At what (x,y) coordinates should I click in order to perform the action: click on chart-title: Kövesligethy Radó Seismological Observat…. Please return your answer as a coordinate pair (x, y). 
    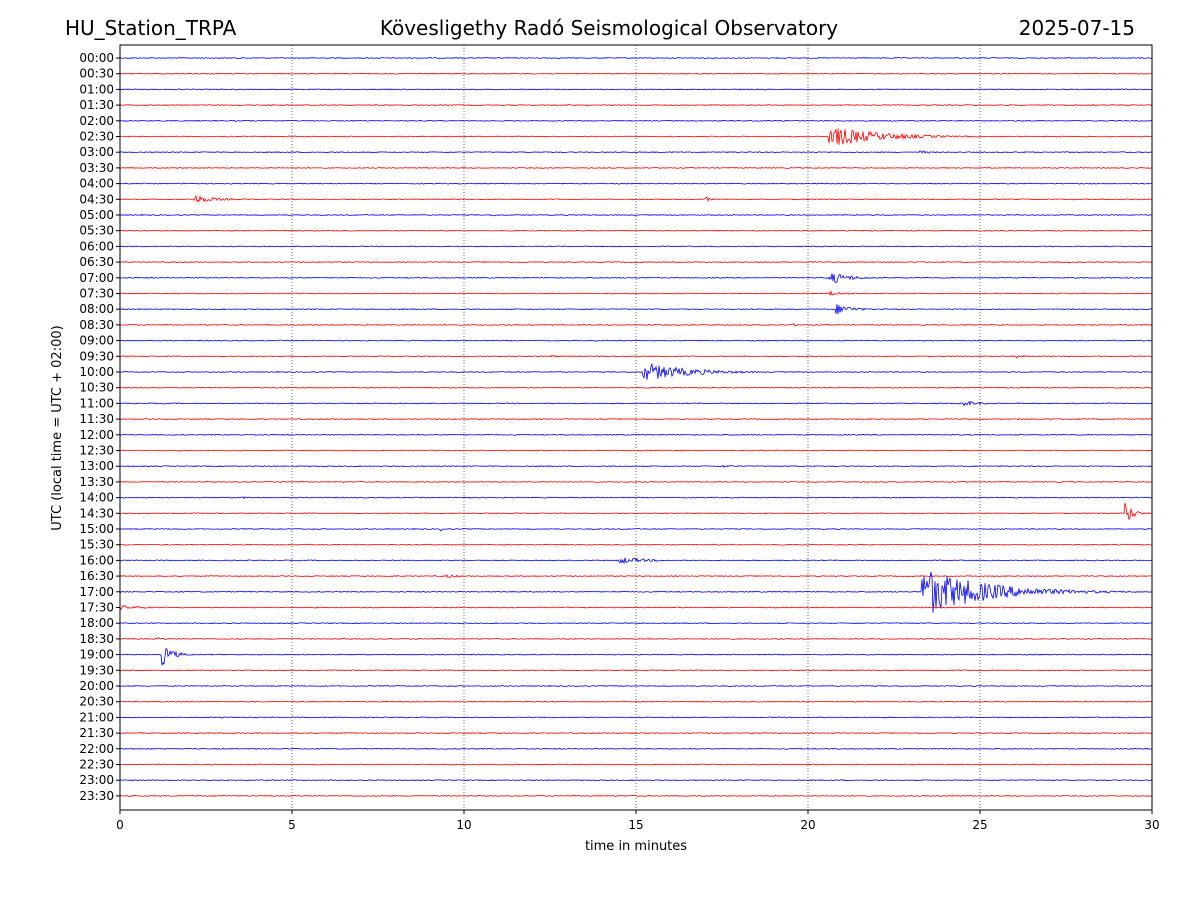
    Looking at the image, I should click on (609, 28).